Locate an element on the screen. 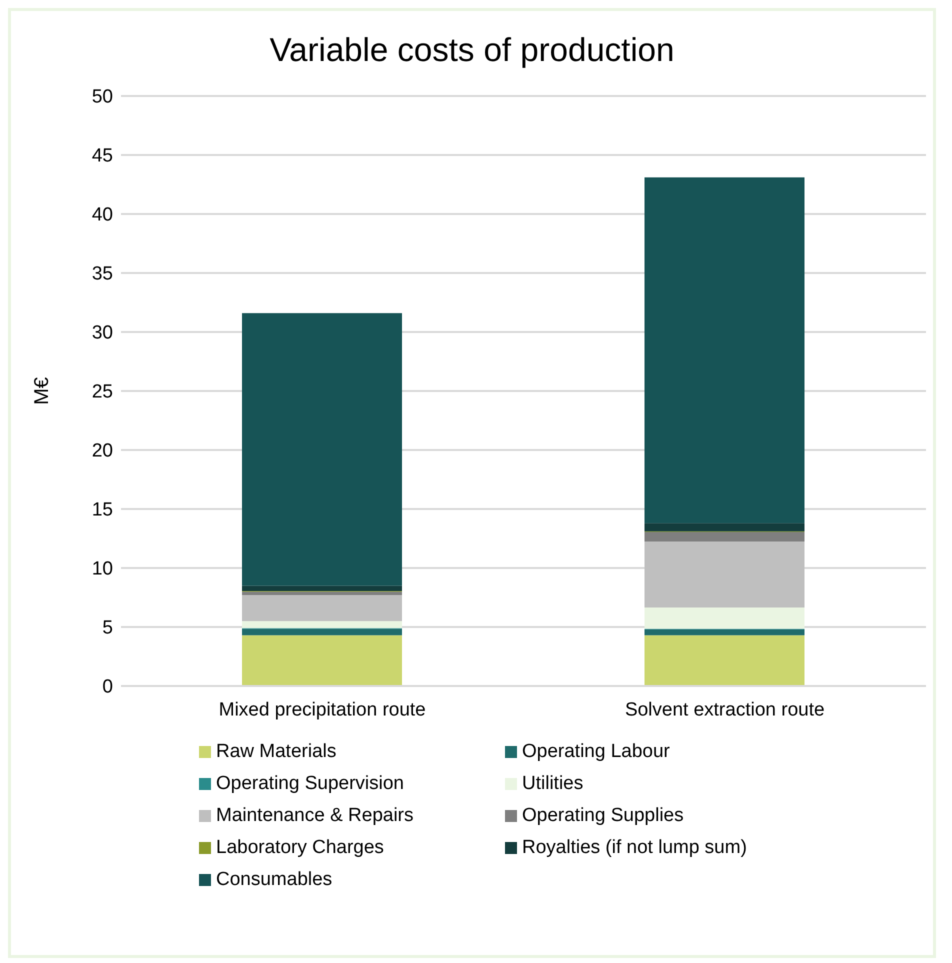  chart-title: Variable costs of production is located at coordinates (472, 50).